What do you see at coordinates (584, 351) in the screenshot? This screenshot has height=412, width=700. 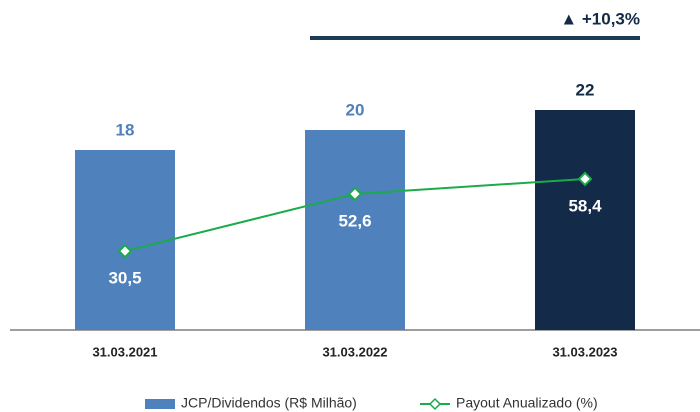 I see `x-tick-label: 31.03.2023` at bounding box center [584, 351].